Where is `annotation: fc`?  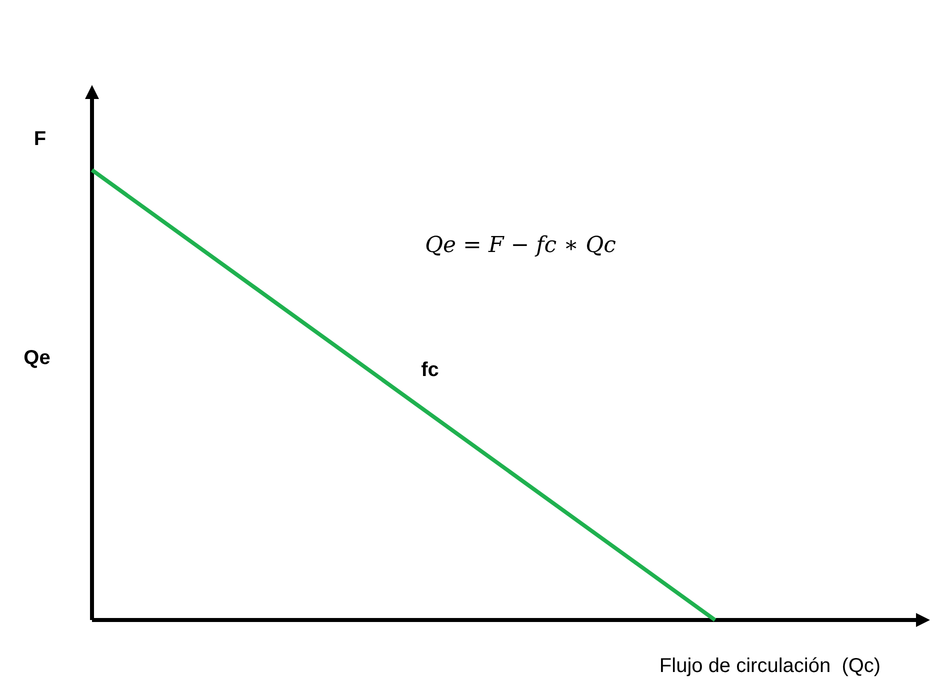 annotation: fc is located at coordinates (430, 370).